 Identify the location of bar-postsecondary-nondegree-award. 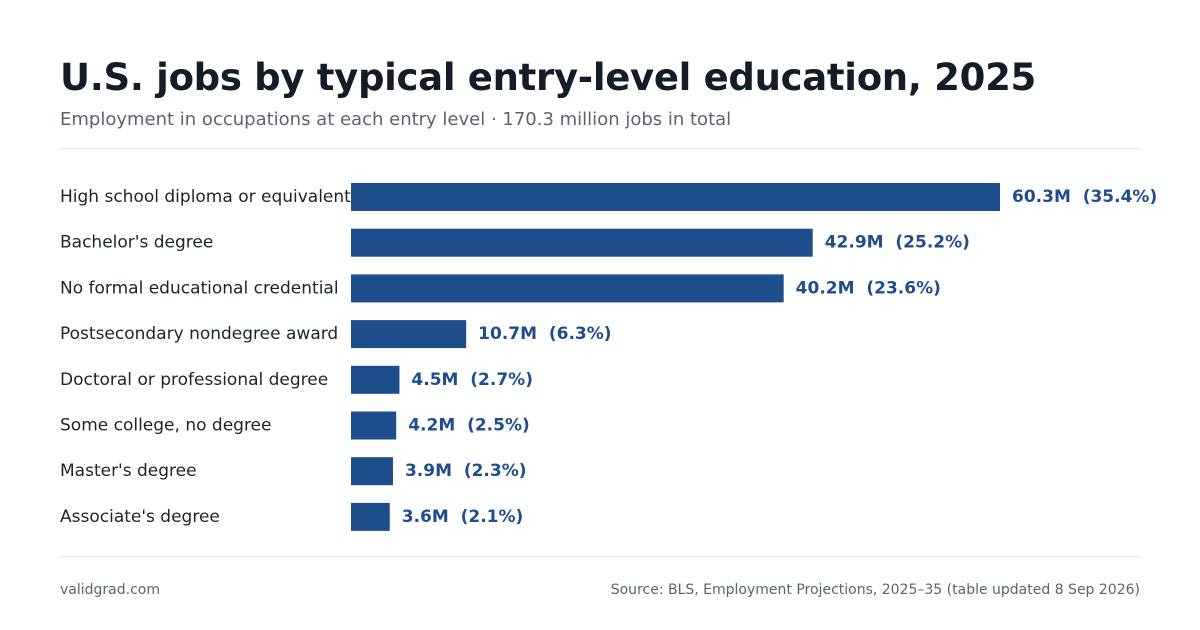
(409, 334).